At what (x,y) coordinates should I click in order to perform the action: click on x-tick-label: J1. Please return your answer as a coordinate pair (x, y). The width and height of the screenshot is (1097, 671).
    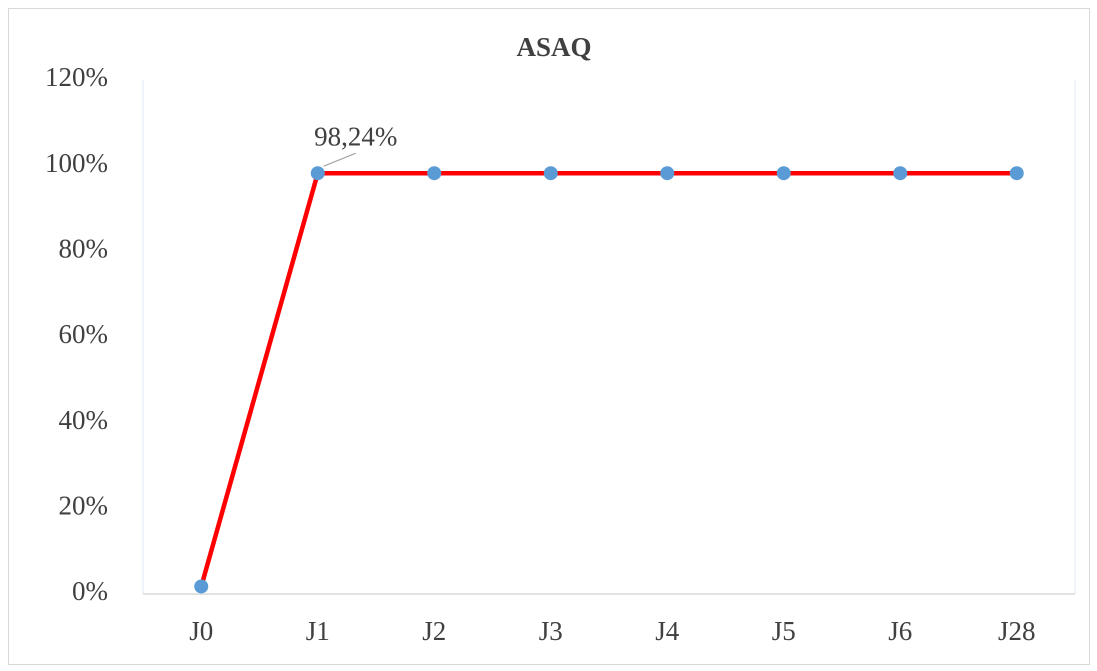
    Looking at the image, I should click on (318, 631).